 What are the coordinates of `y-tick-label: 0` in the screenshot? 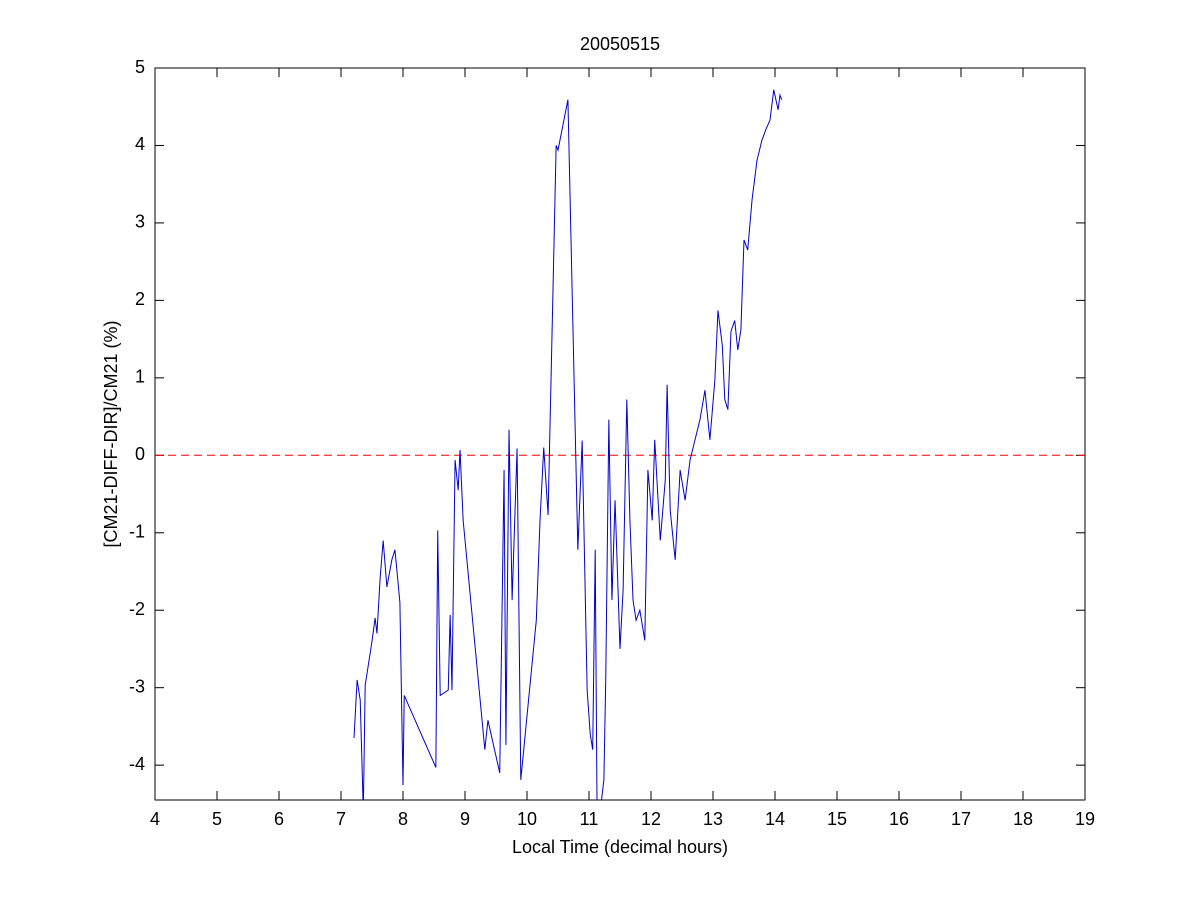 It's located at (140, 454).